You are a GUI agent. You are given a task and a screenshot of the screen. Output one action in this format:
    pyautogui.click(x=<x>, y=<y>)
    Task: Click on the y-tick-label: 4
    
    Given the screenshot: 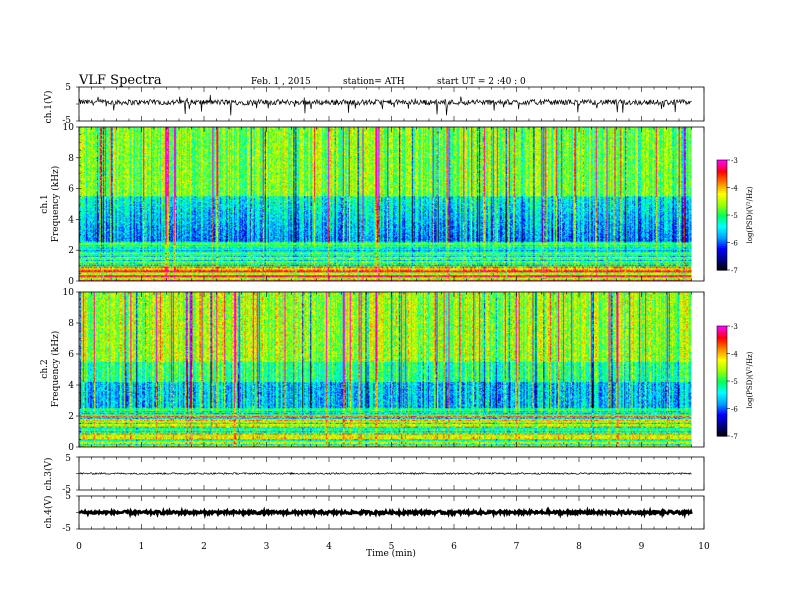 What is the action you would take?
    pyautogui.click(x=71, y=386)
    